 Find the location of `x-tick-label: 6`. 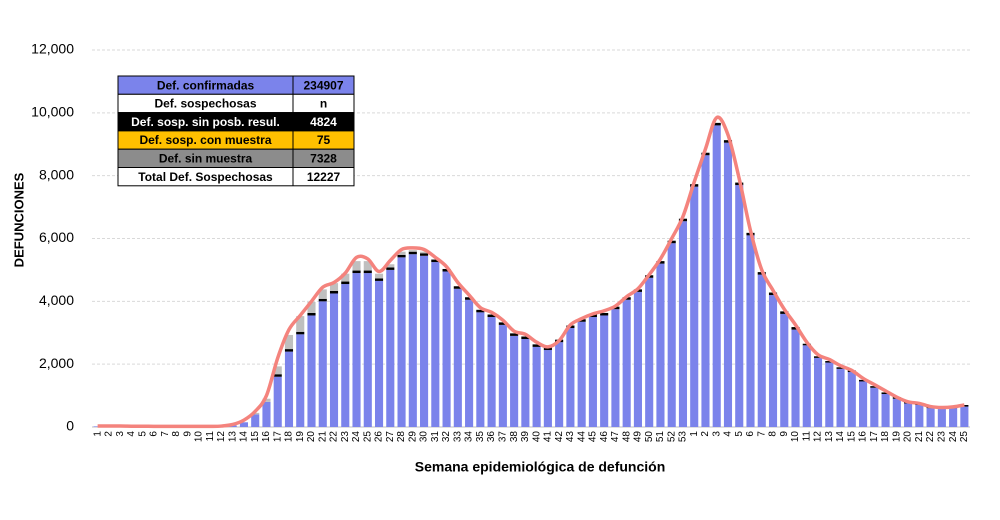

x-tick-label: 6 is located at coordinates (750, 434).